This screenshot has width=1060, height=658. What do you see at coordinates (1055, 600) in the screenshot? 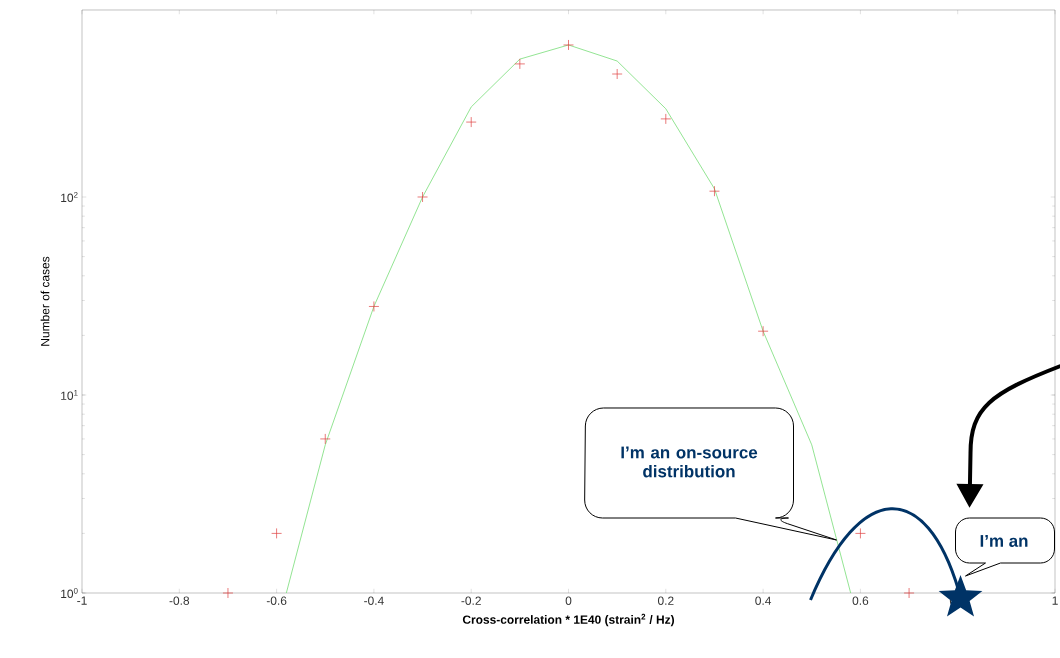
I see `x-tick-label: 1` at bounding box center [1055, 600].